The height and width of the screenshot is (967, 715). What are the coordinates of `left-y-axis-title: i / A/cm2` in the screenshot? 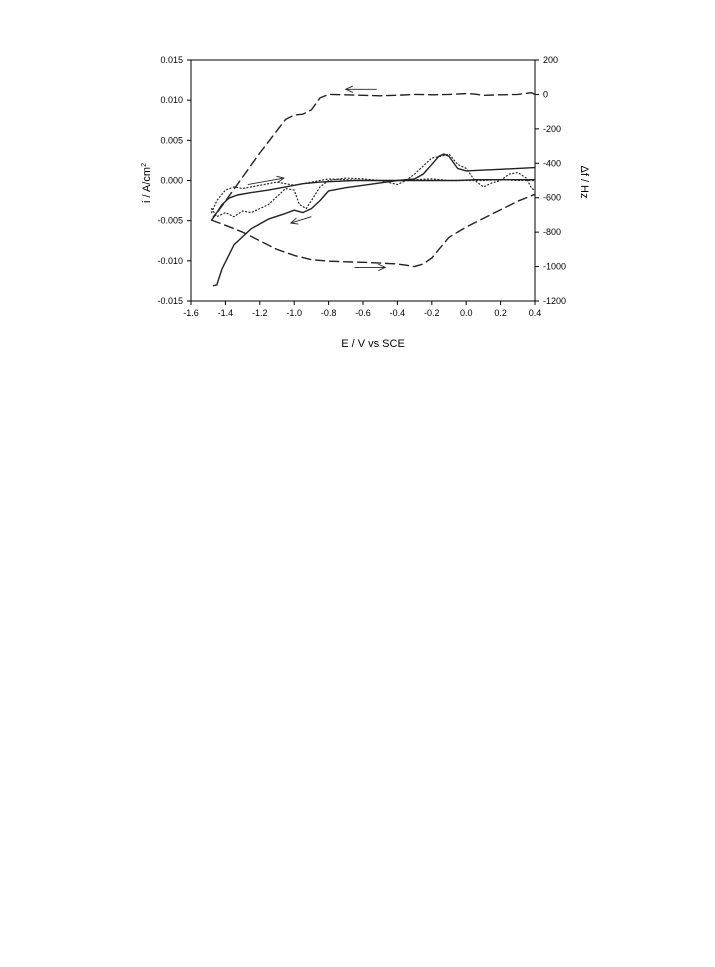 It's located at (147, 183).